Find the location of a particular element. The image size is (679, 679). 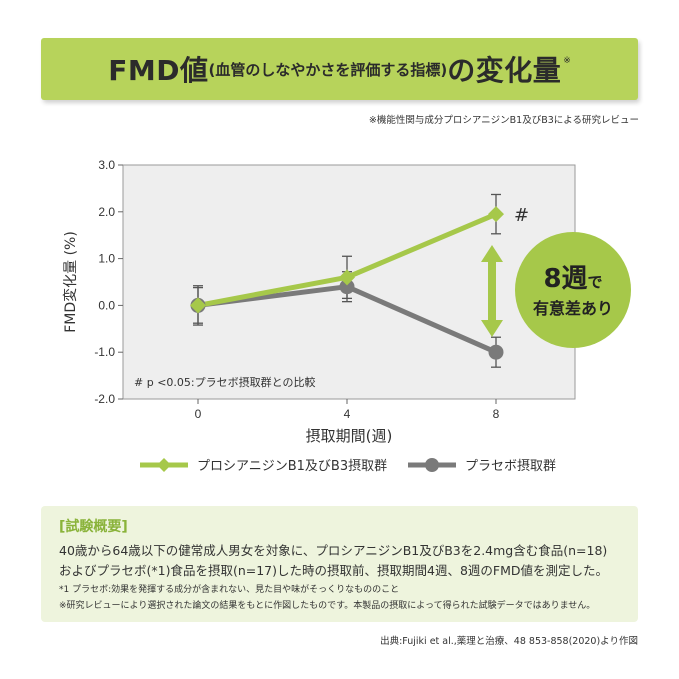

x-tick-label: 4 is located at coordinates (347, 414).